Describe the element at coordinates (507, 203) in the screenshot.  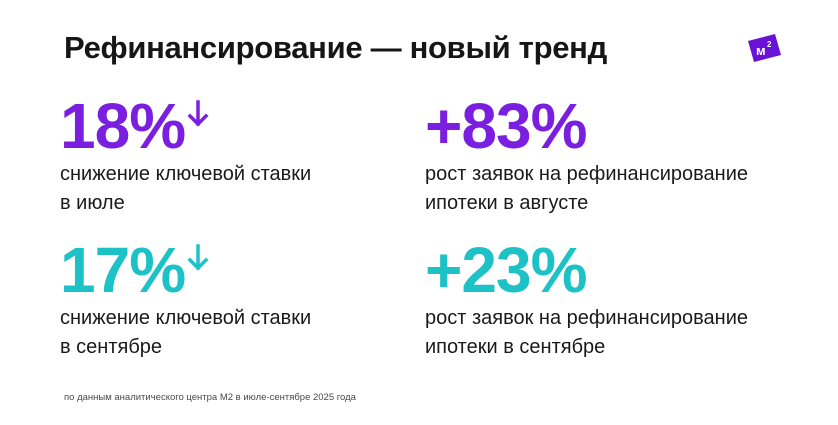
I see `stat-desc-line: ипотеки в августе` at that location.